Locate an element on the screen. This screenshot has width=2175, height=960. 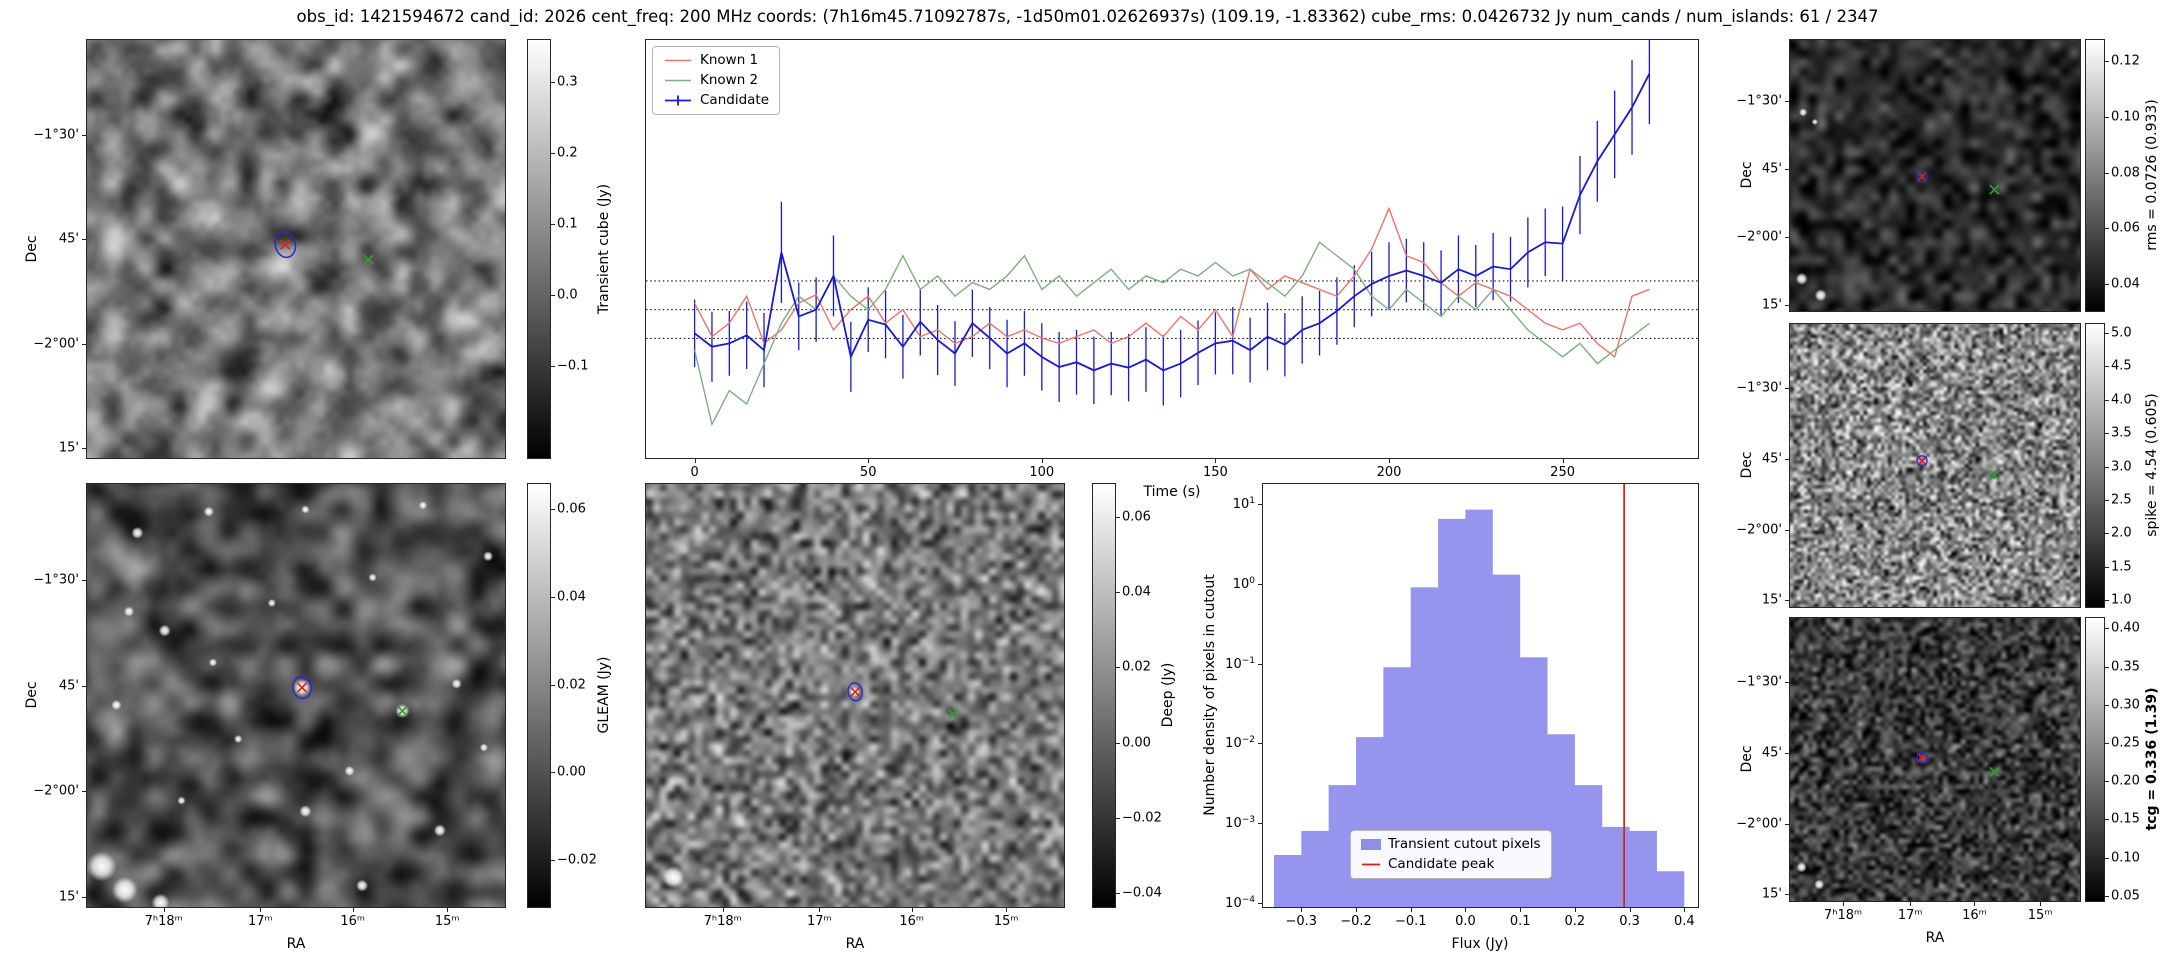
legend-row: Candidate peak is located at coordinates (1451, 864).